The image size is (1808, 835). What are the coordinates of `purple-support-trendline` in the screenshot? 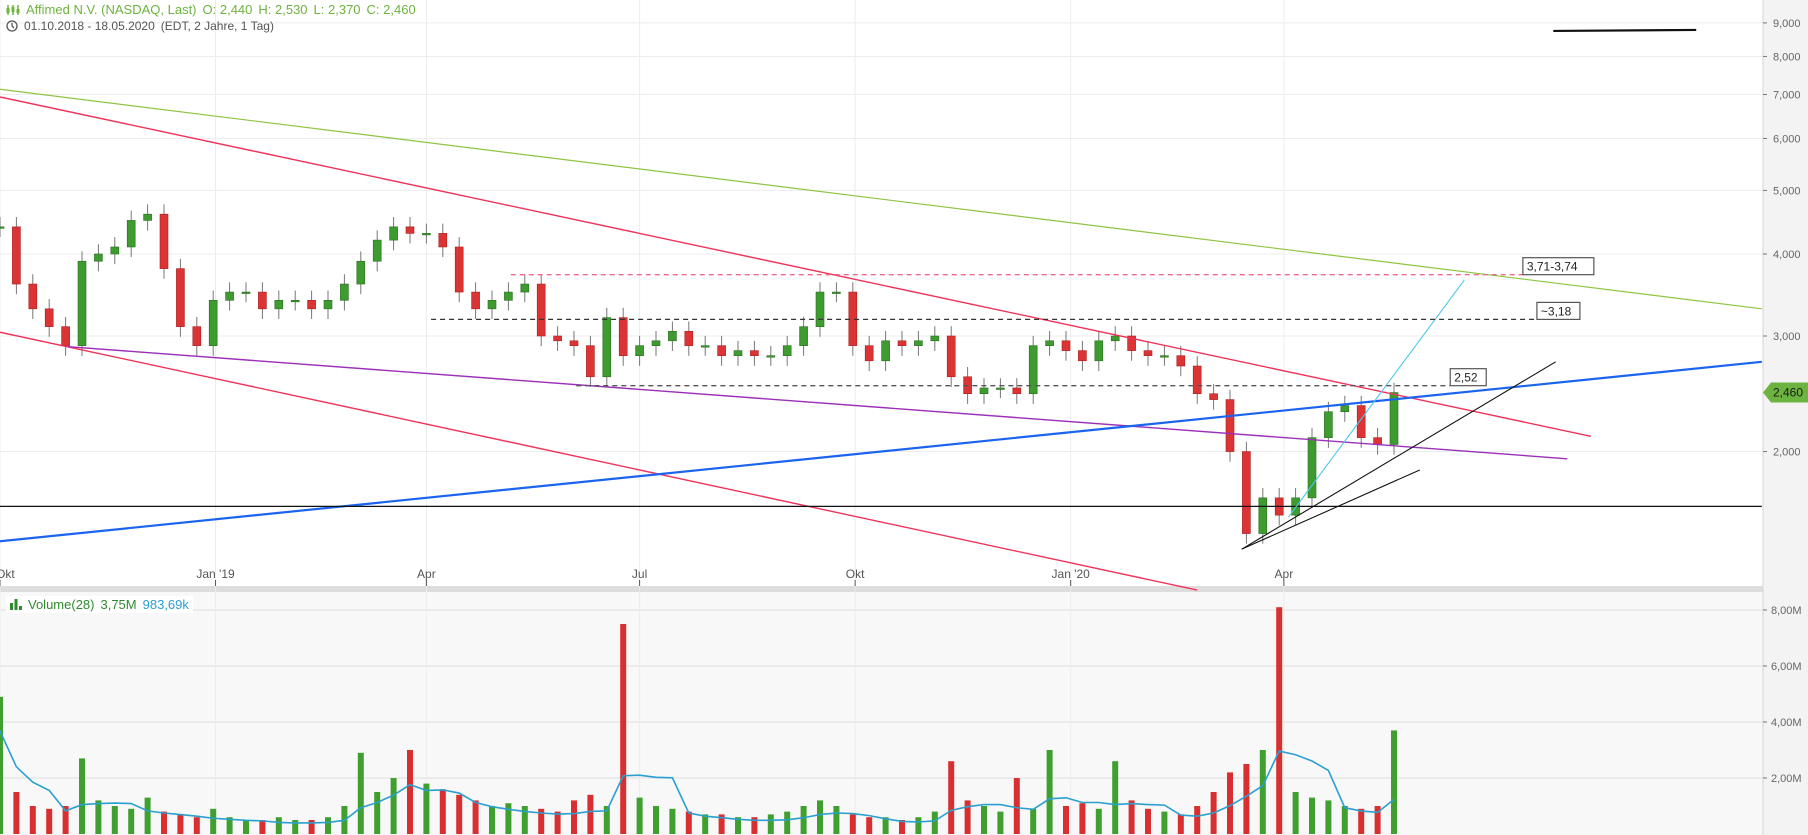 It's located at (817, 402).